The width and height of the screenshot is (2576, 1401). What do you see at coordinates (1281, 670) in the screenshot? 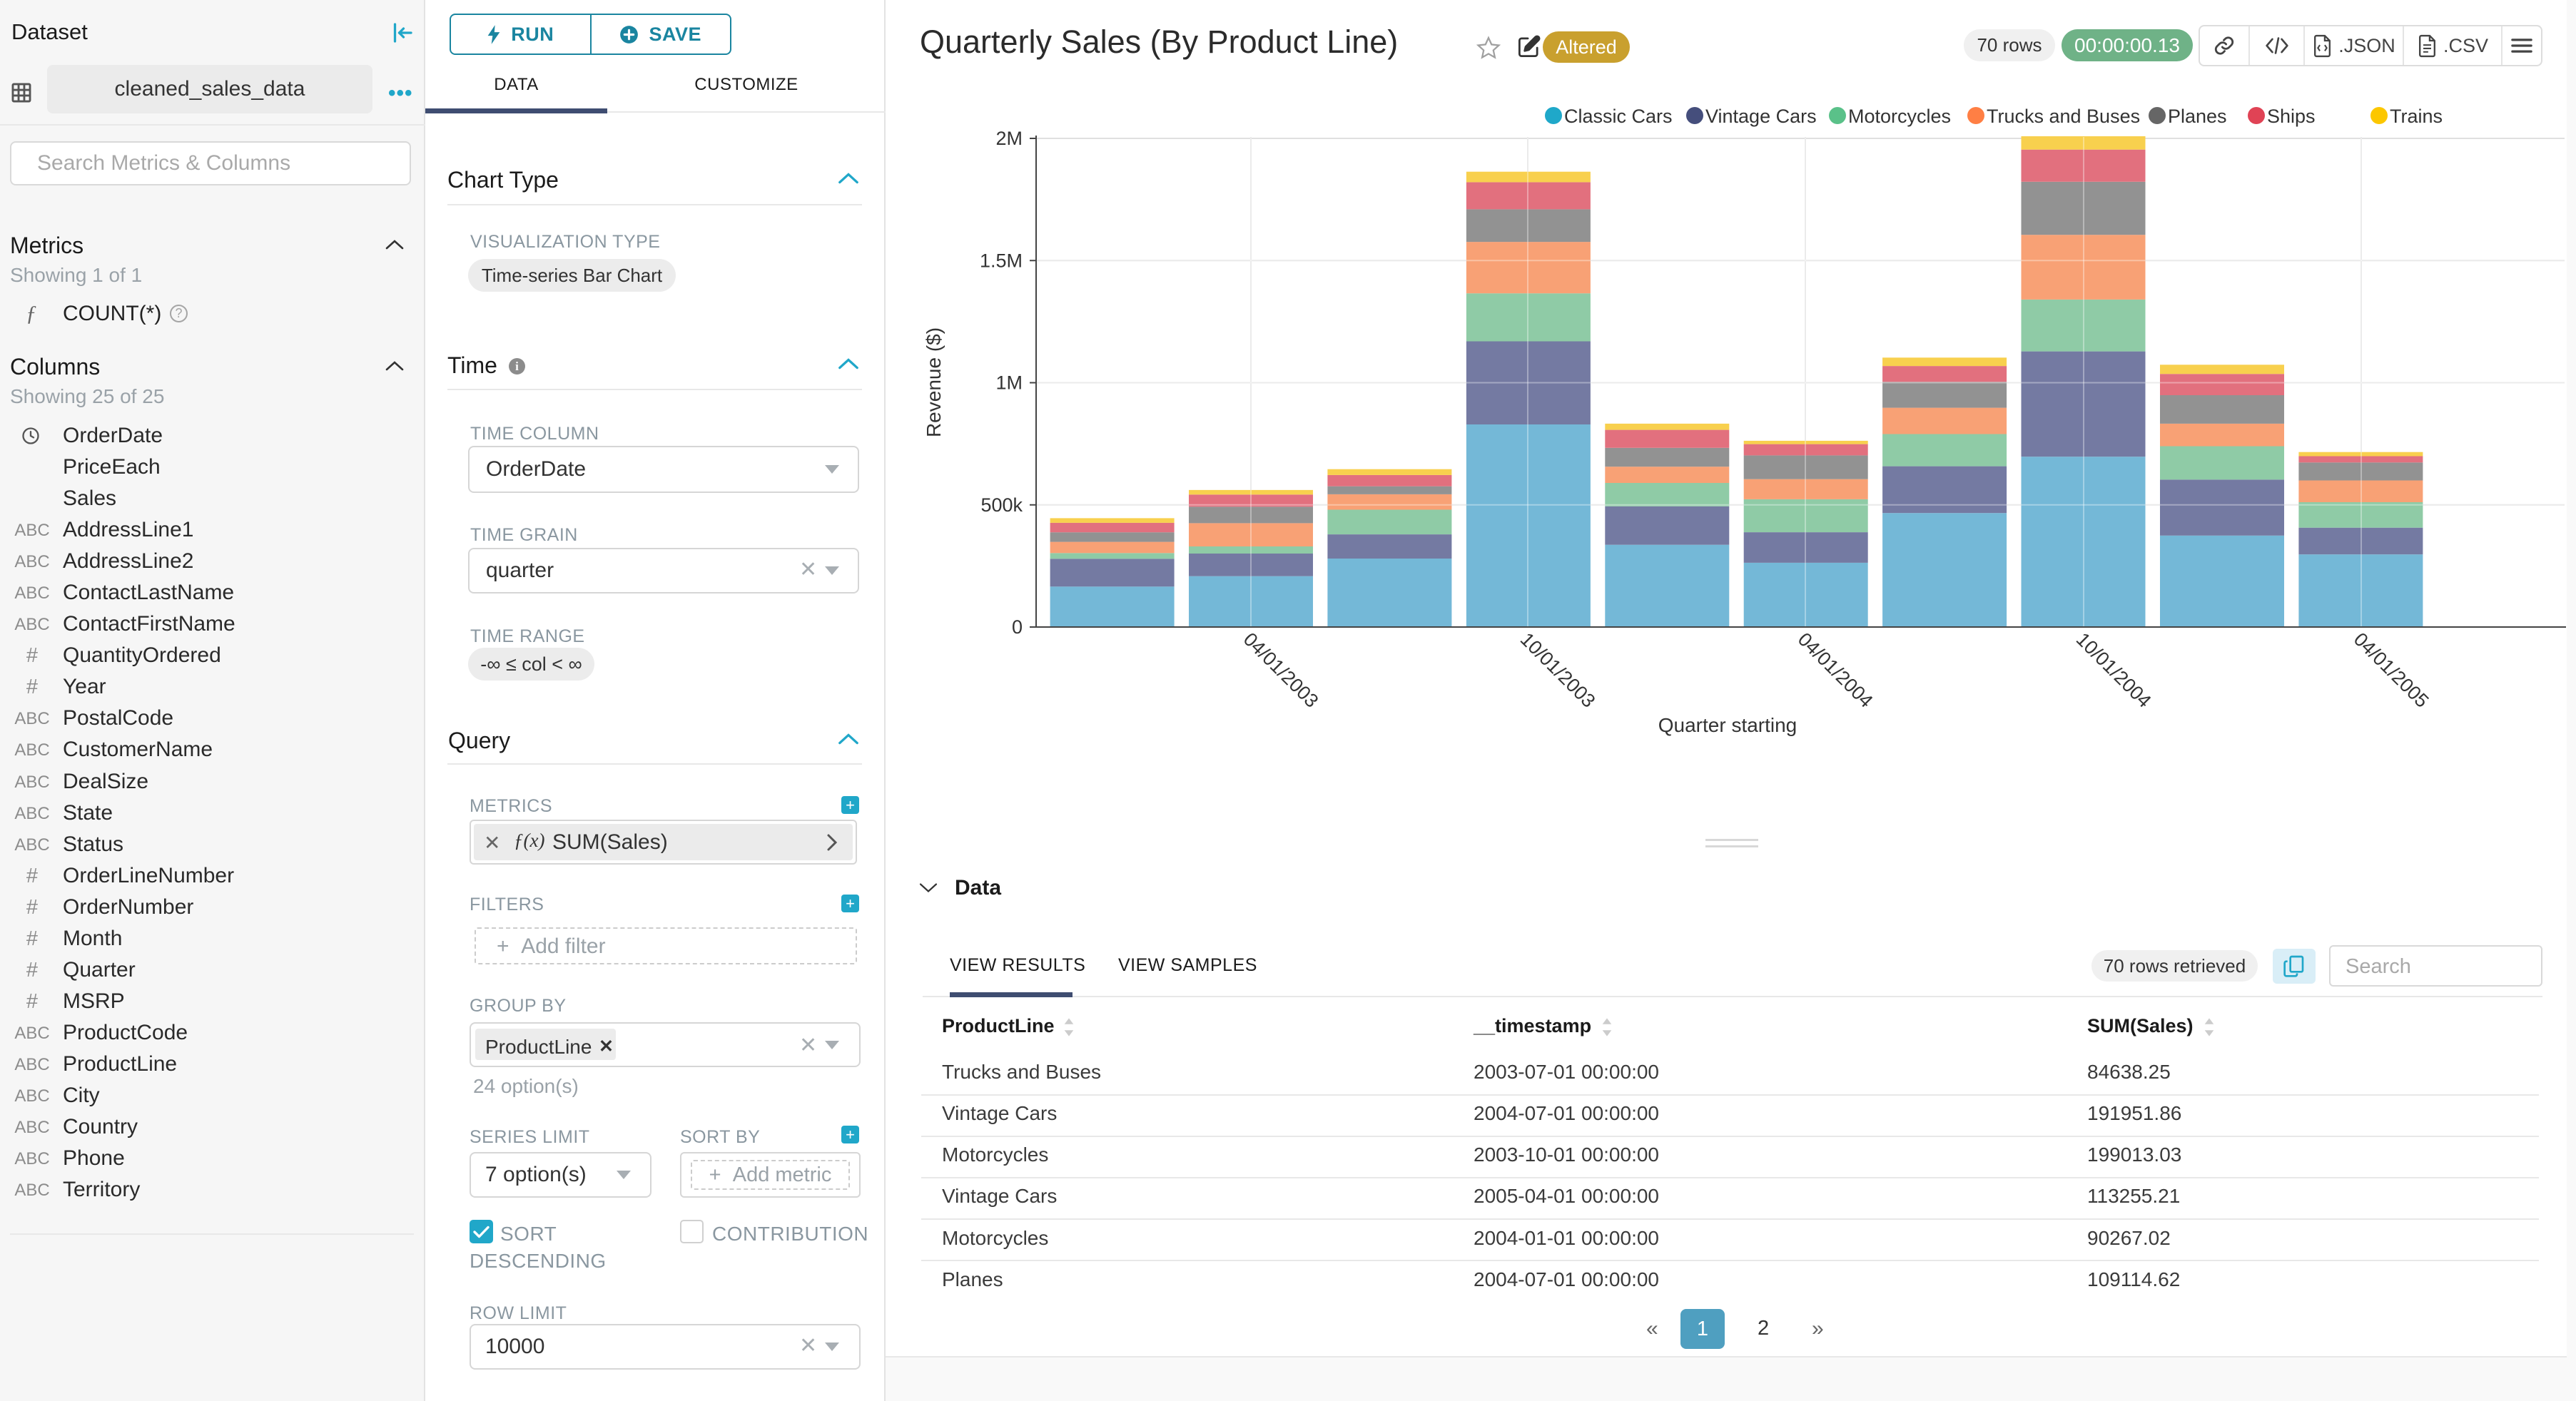
I see `svg-text: 04/01/2003` at bounding box center [1281, 670].